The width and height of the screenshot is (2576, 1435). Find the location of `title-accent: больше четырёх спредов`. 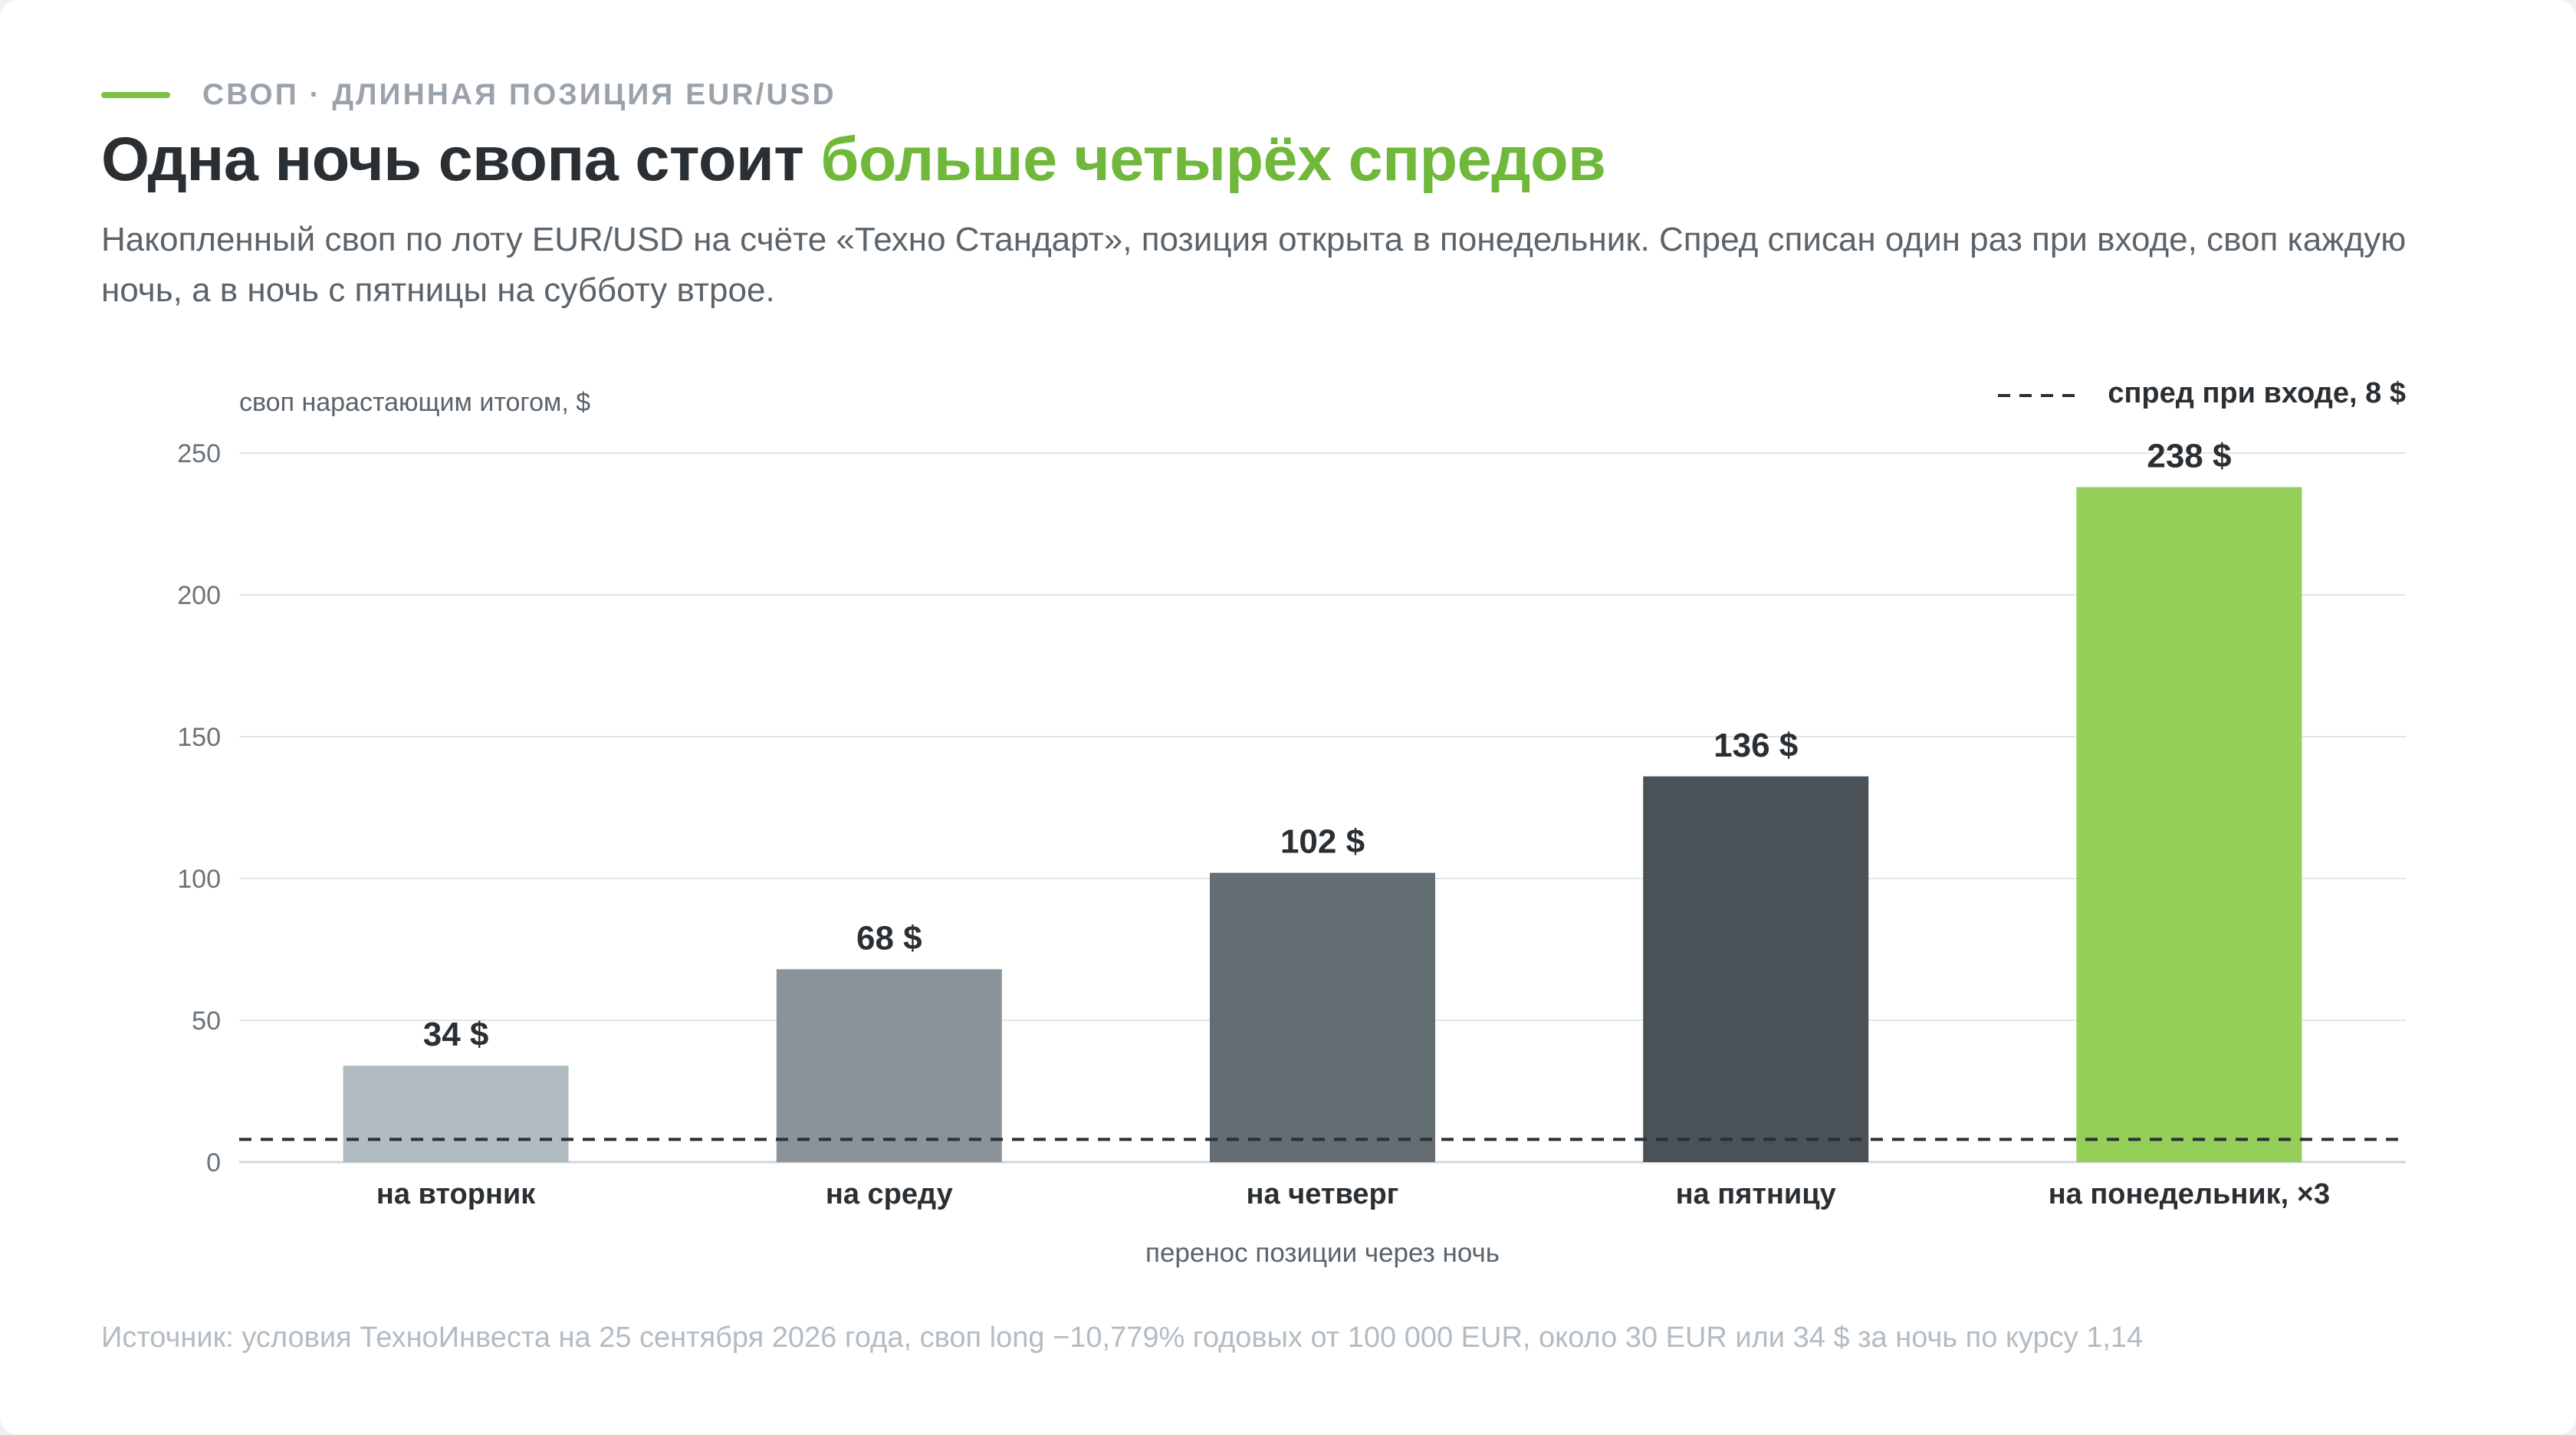

title-accent: больше четырёх спредов is located at coordinates (1213, 159).